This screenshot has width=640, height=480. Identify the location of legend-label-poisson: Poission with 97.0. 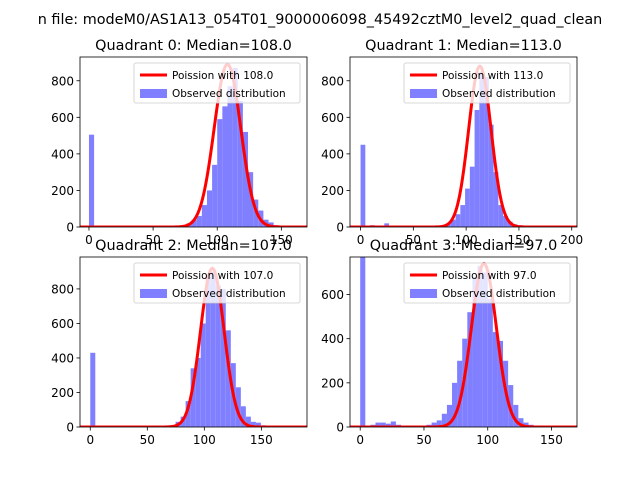
(489, 276).